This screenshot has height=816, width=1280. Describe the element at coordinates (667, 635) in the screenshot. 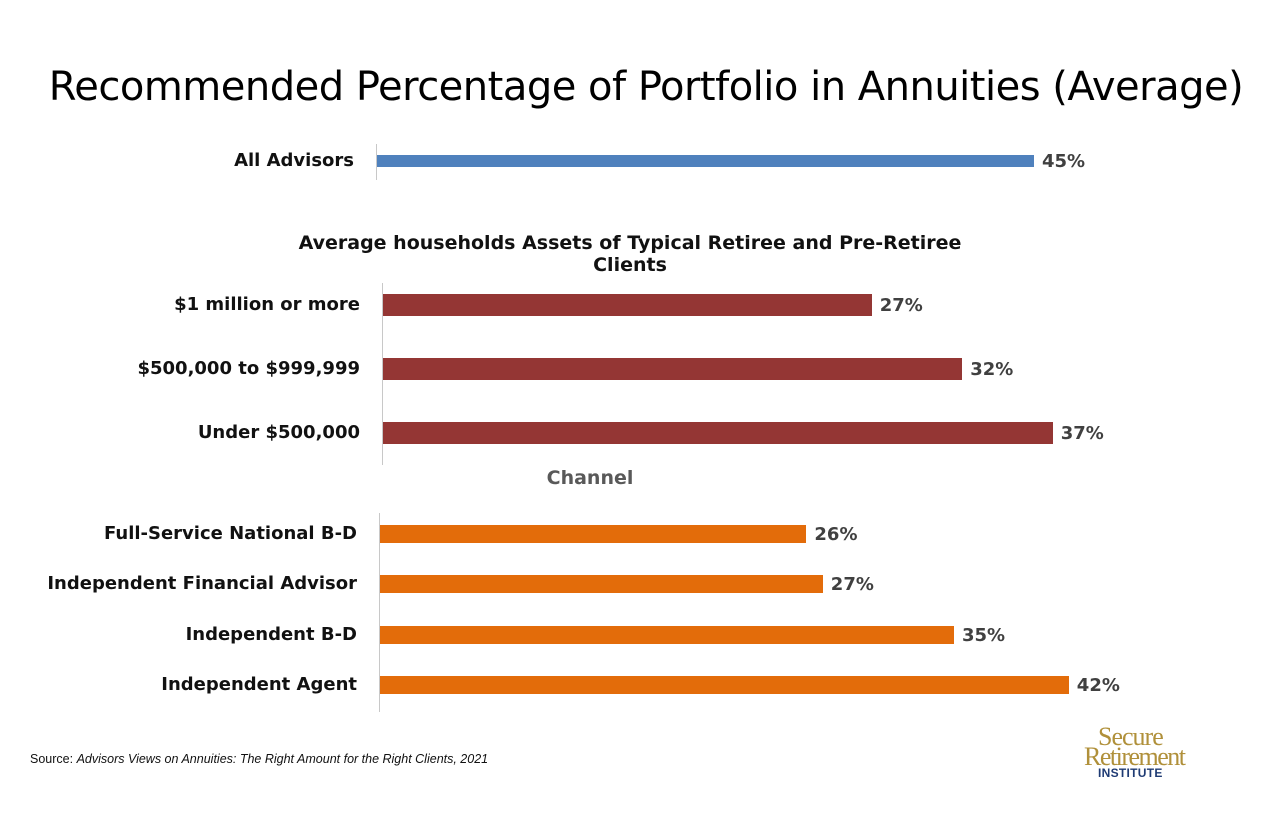

I see `bar-independent-b-d` at that location.